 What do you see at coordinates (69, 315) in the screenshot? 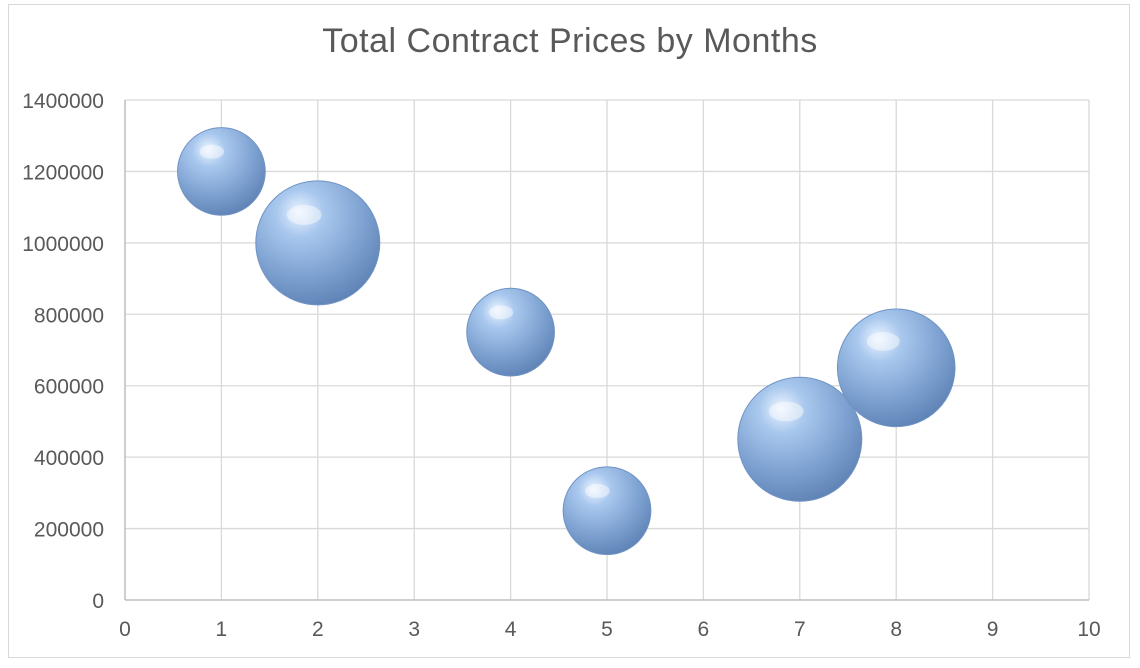
I see `y-tick-label: 800000` at bounding box center [69, 315].